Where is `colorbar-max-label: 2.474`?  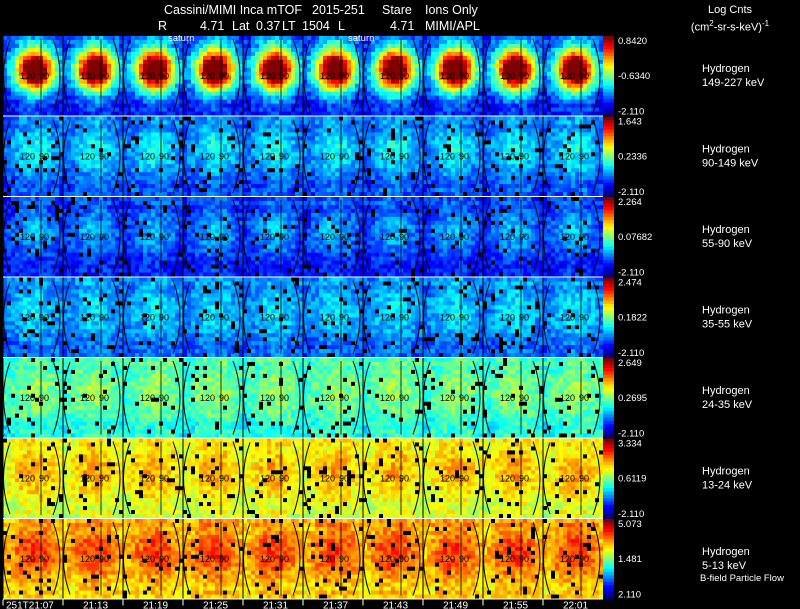 colorbar-max-label: 2.474 is located at coordinates (630, 283).